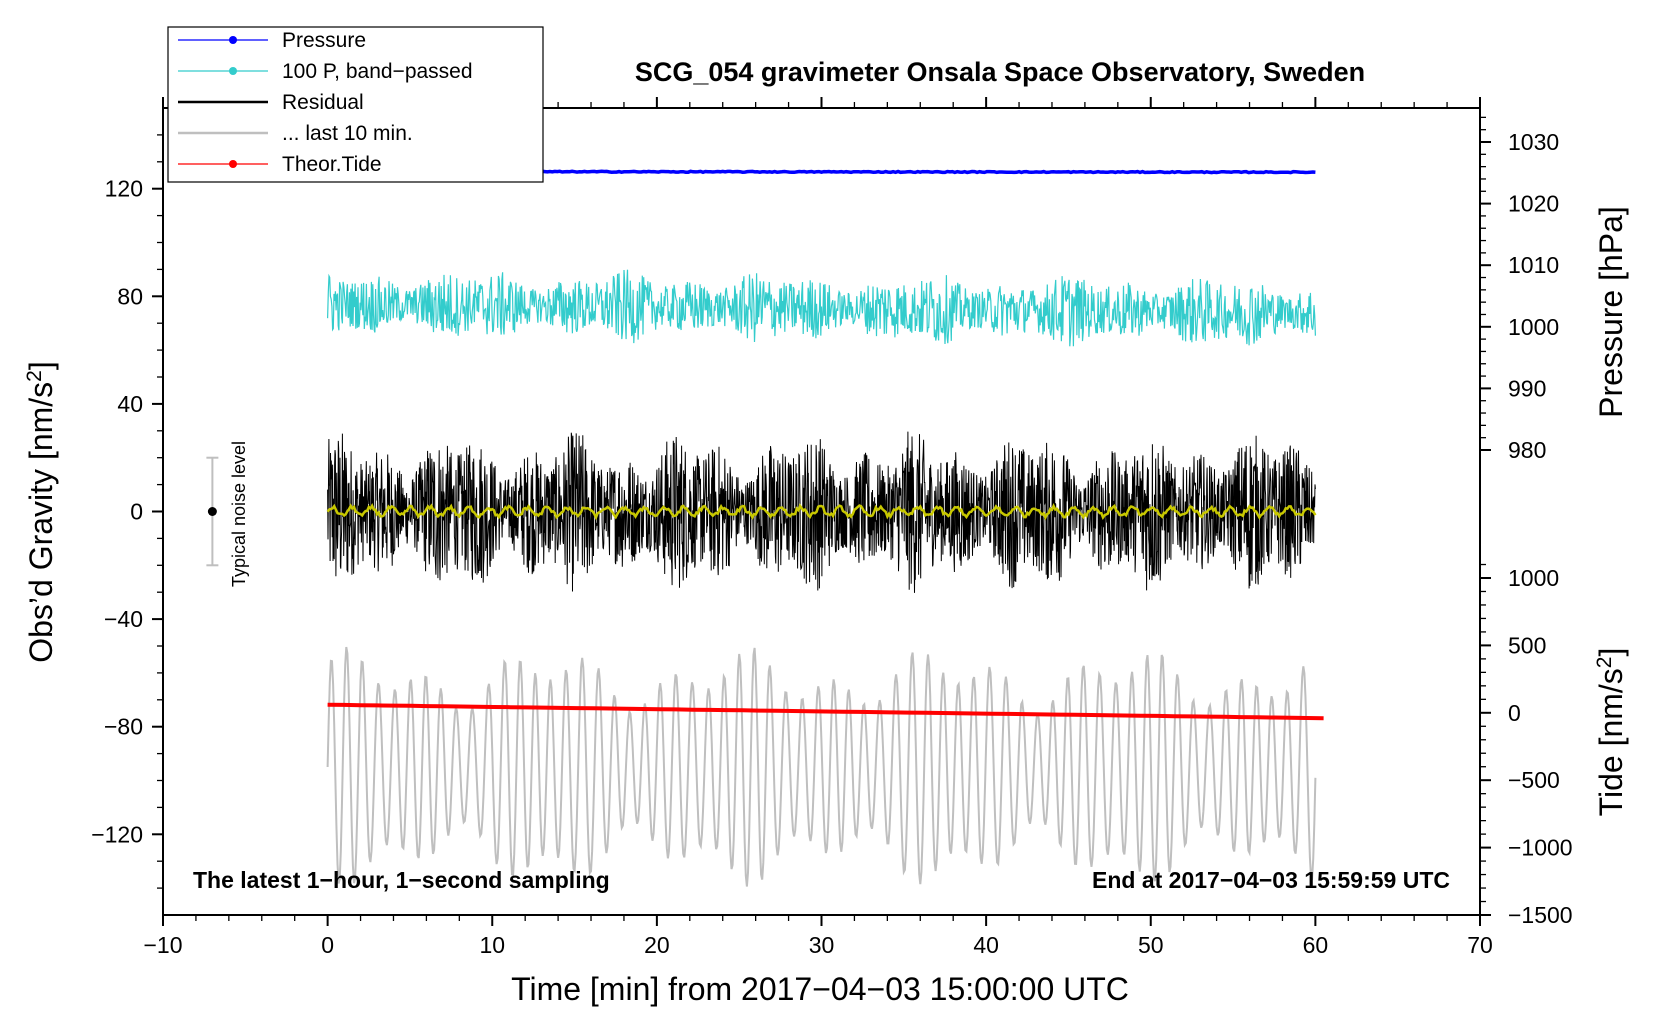 Image resolution: width=1660 pixels, height=1020 pixels. Describe the element at coordinates (1519, 289) in the screenshot. I see `pressure-axis-ticks: 980 990 1000 1010 1020 1030` at that location.